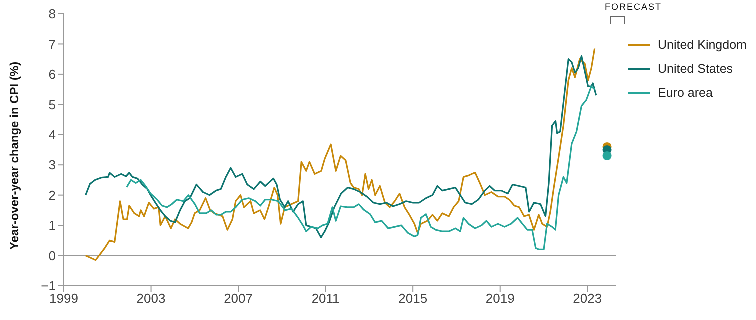  I want to click on y-tick-label: 0, so click(52, 256).